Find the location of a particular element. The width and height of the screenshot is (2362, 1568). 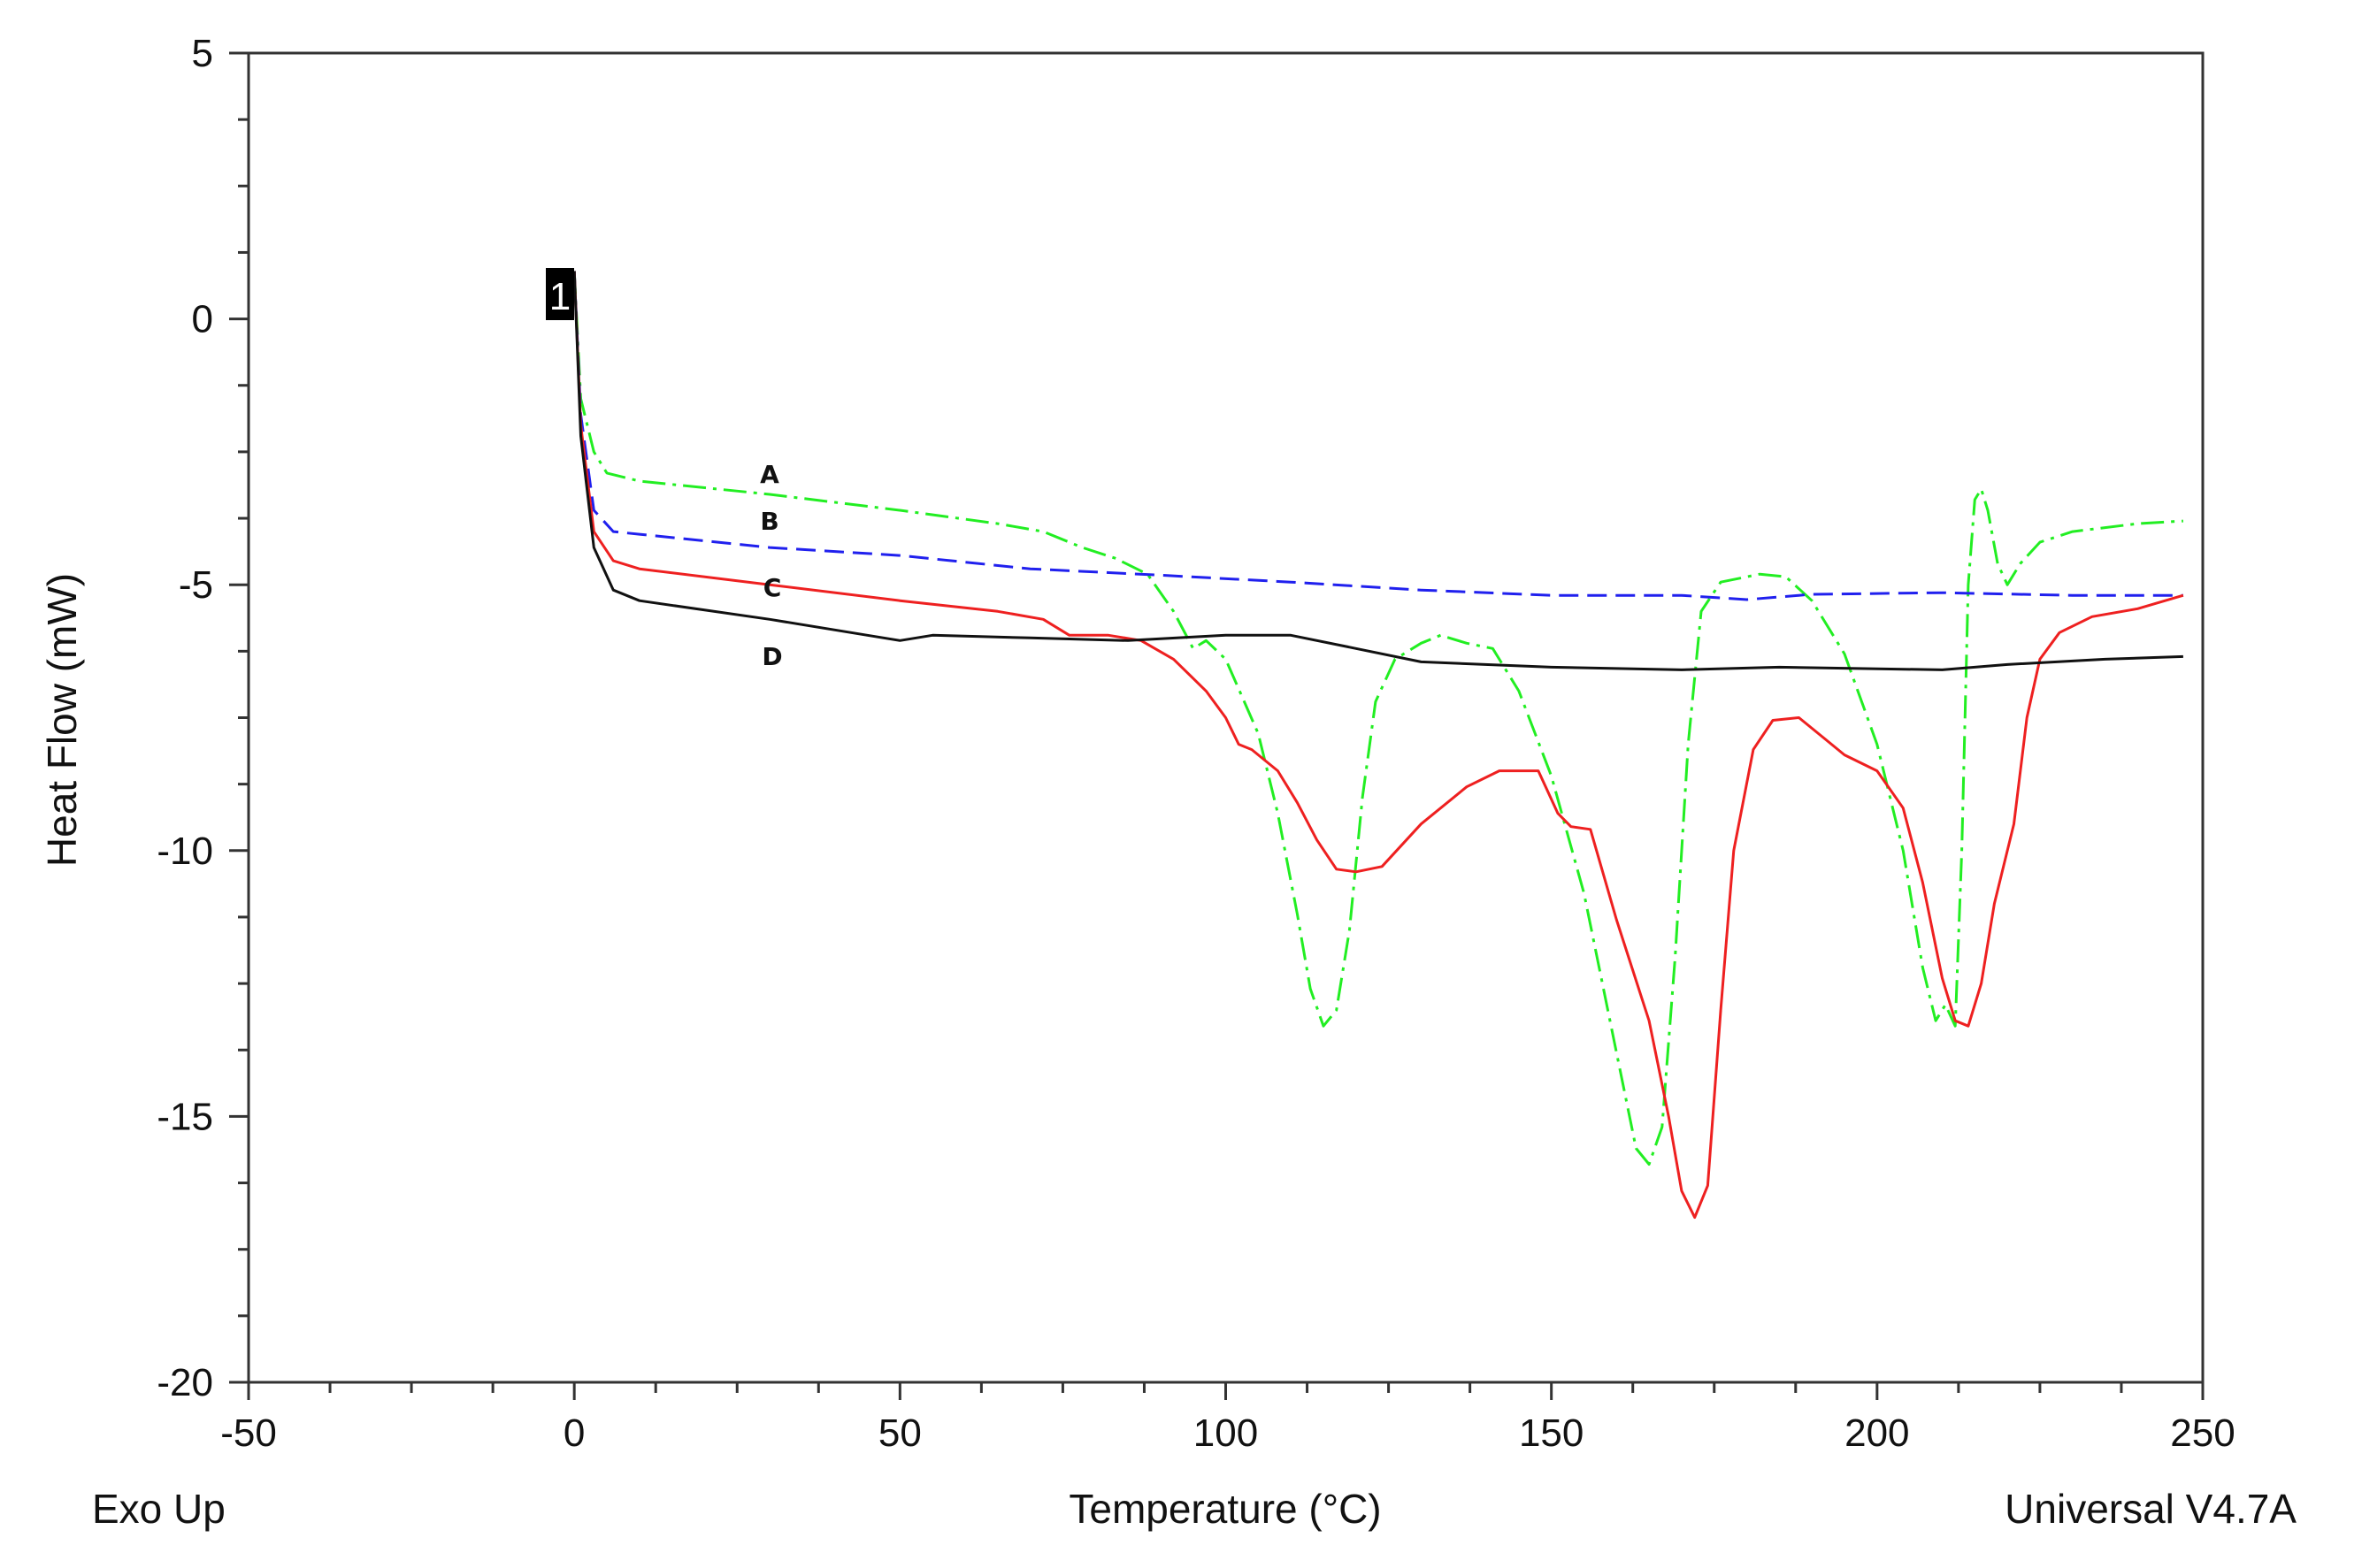

start-marker: 1 is located at coordinates (560, 294).